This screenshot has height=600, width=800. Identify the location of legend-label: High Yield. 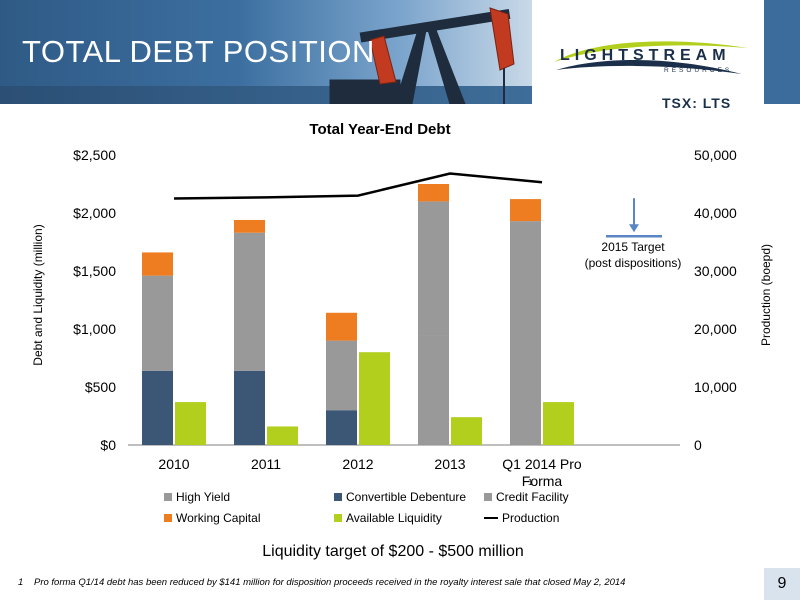
(203, 497).